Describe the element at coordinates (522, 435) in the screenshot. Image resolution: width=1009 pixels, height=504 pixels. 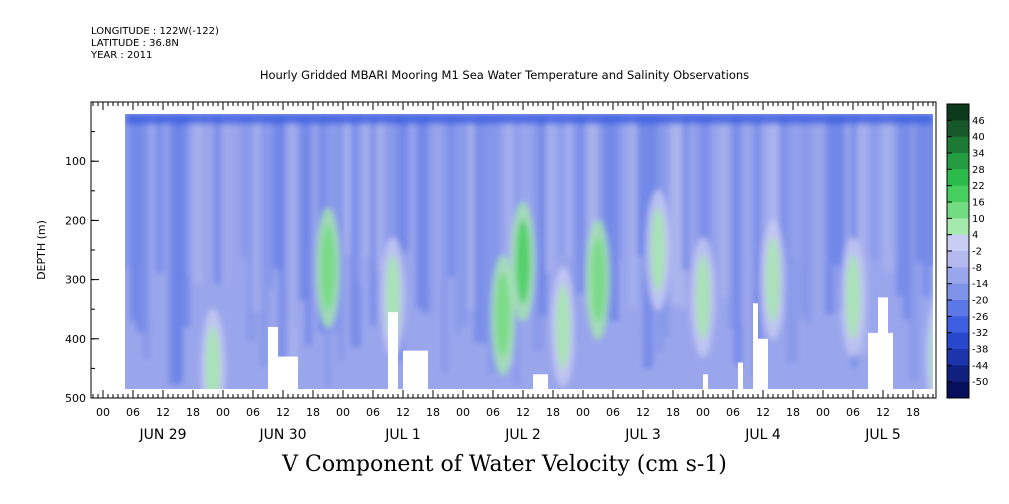
I see `x-day-label: JUL 2` at that location.